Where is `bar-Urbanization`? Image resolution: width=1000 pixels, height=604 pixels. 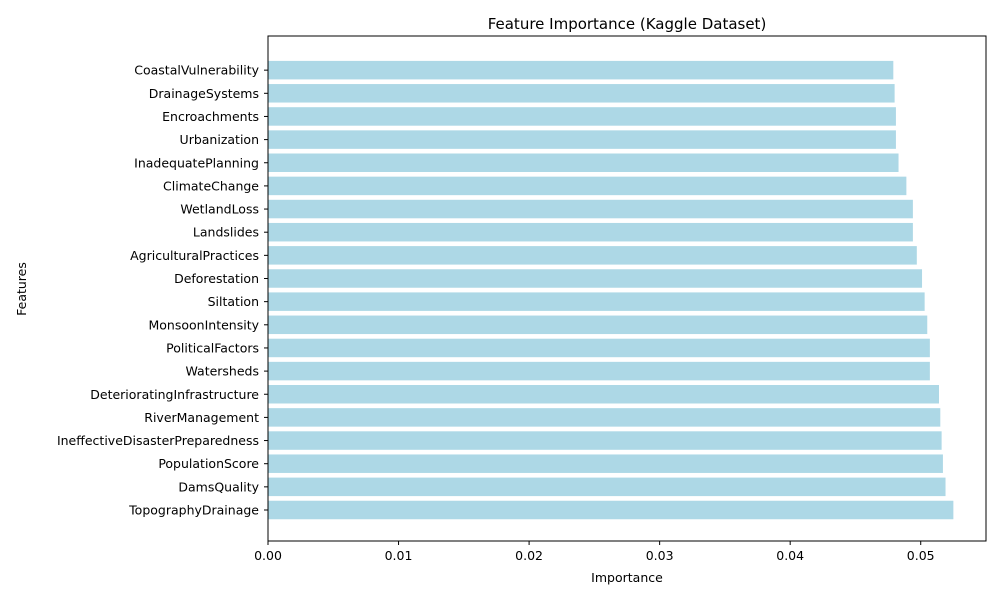
bar-Urbanization is located at coordinates (582, 139).